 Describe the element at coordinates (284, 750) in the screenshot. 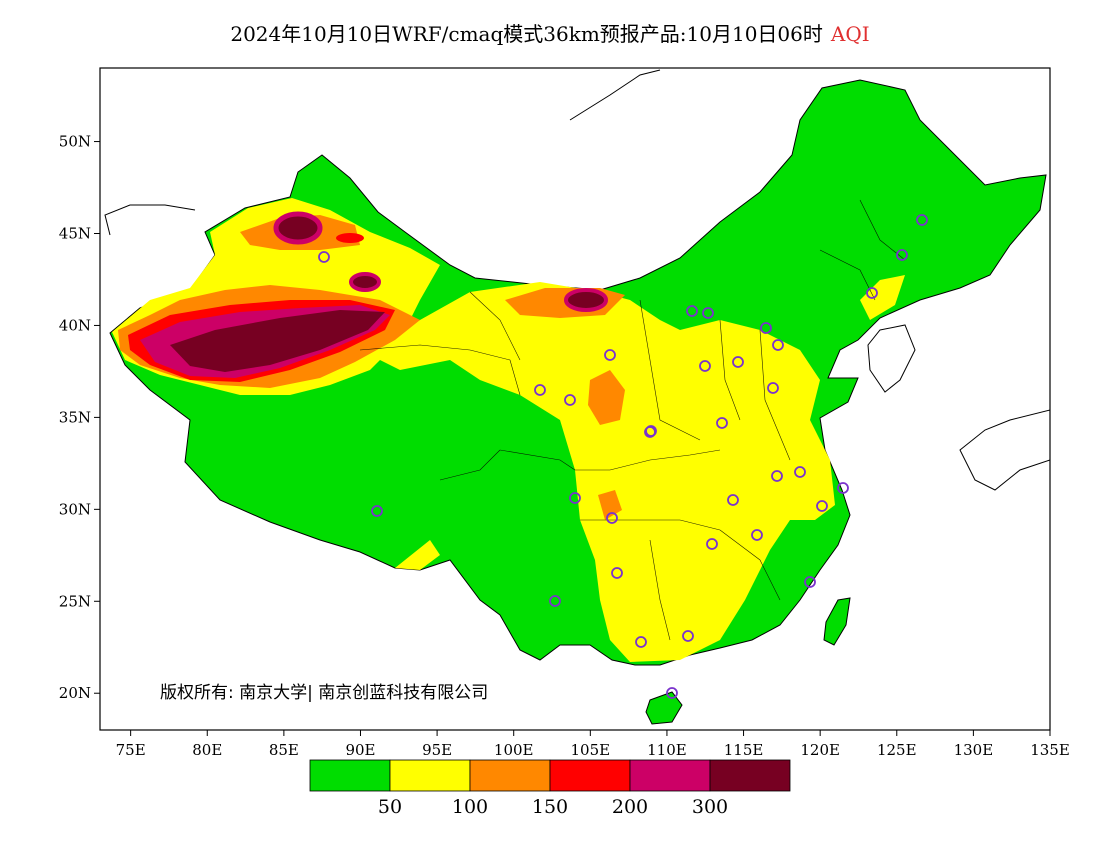

I see `x-tick-label: 85E` at that location.